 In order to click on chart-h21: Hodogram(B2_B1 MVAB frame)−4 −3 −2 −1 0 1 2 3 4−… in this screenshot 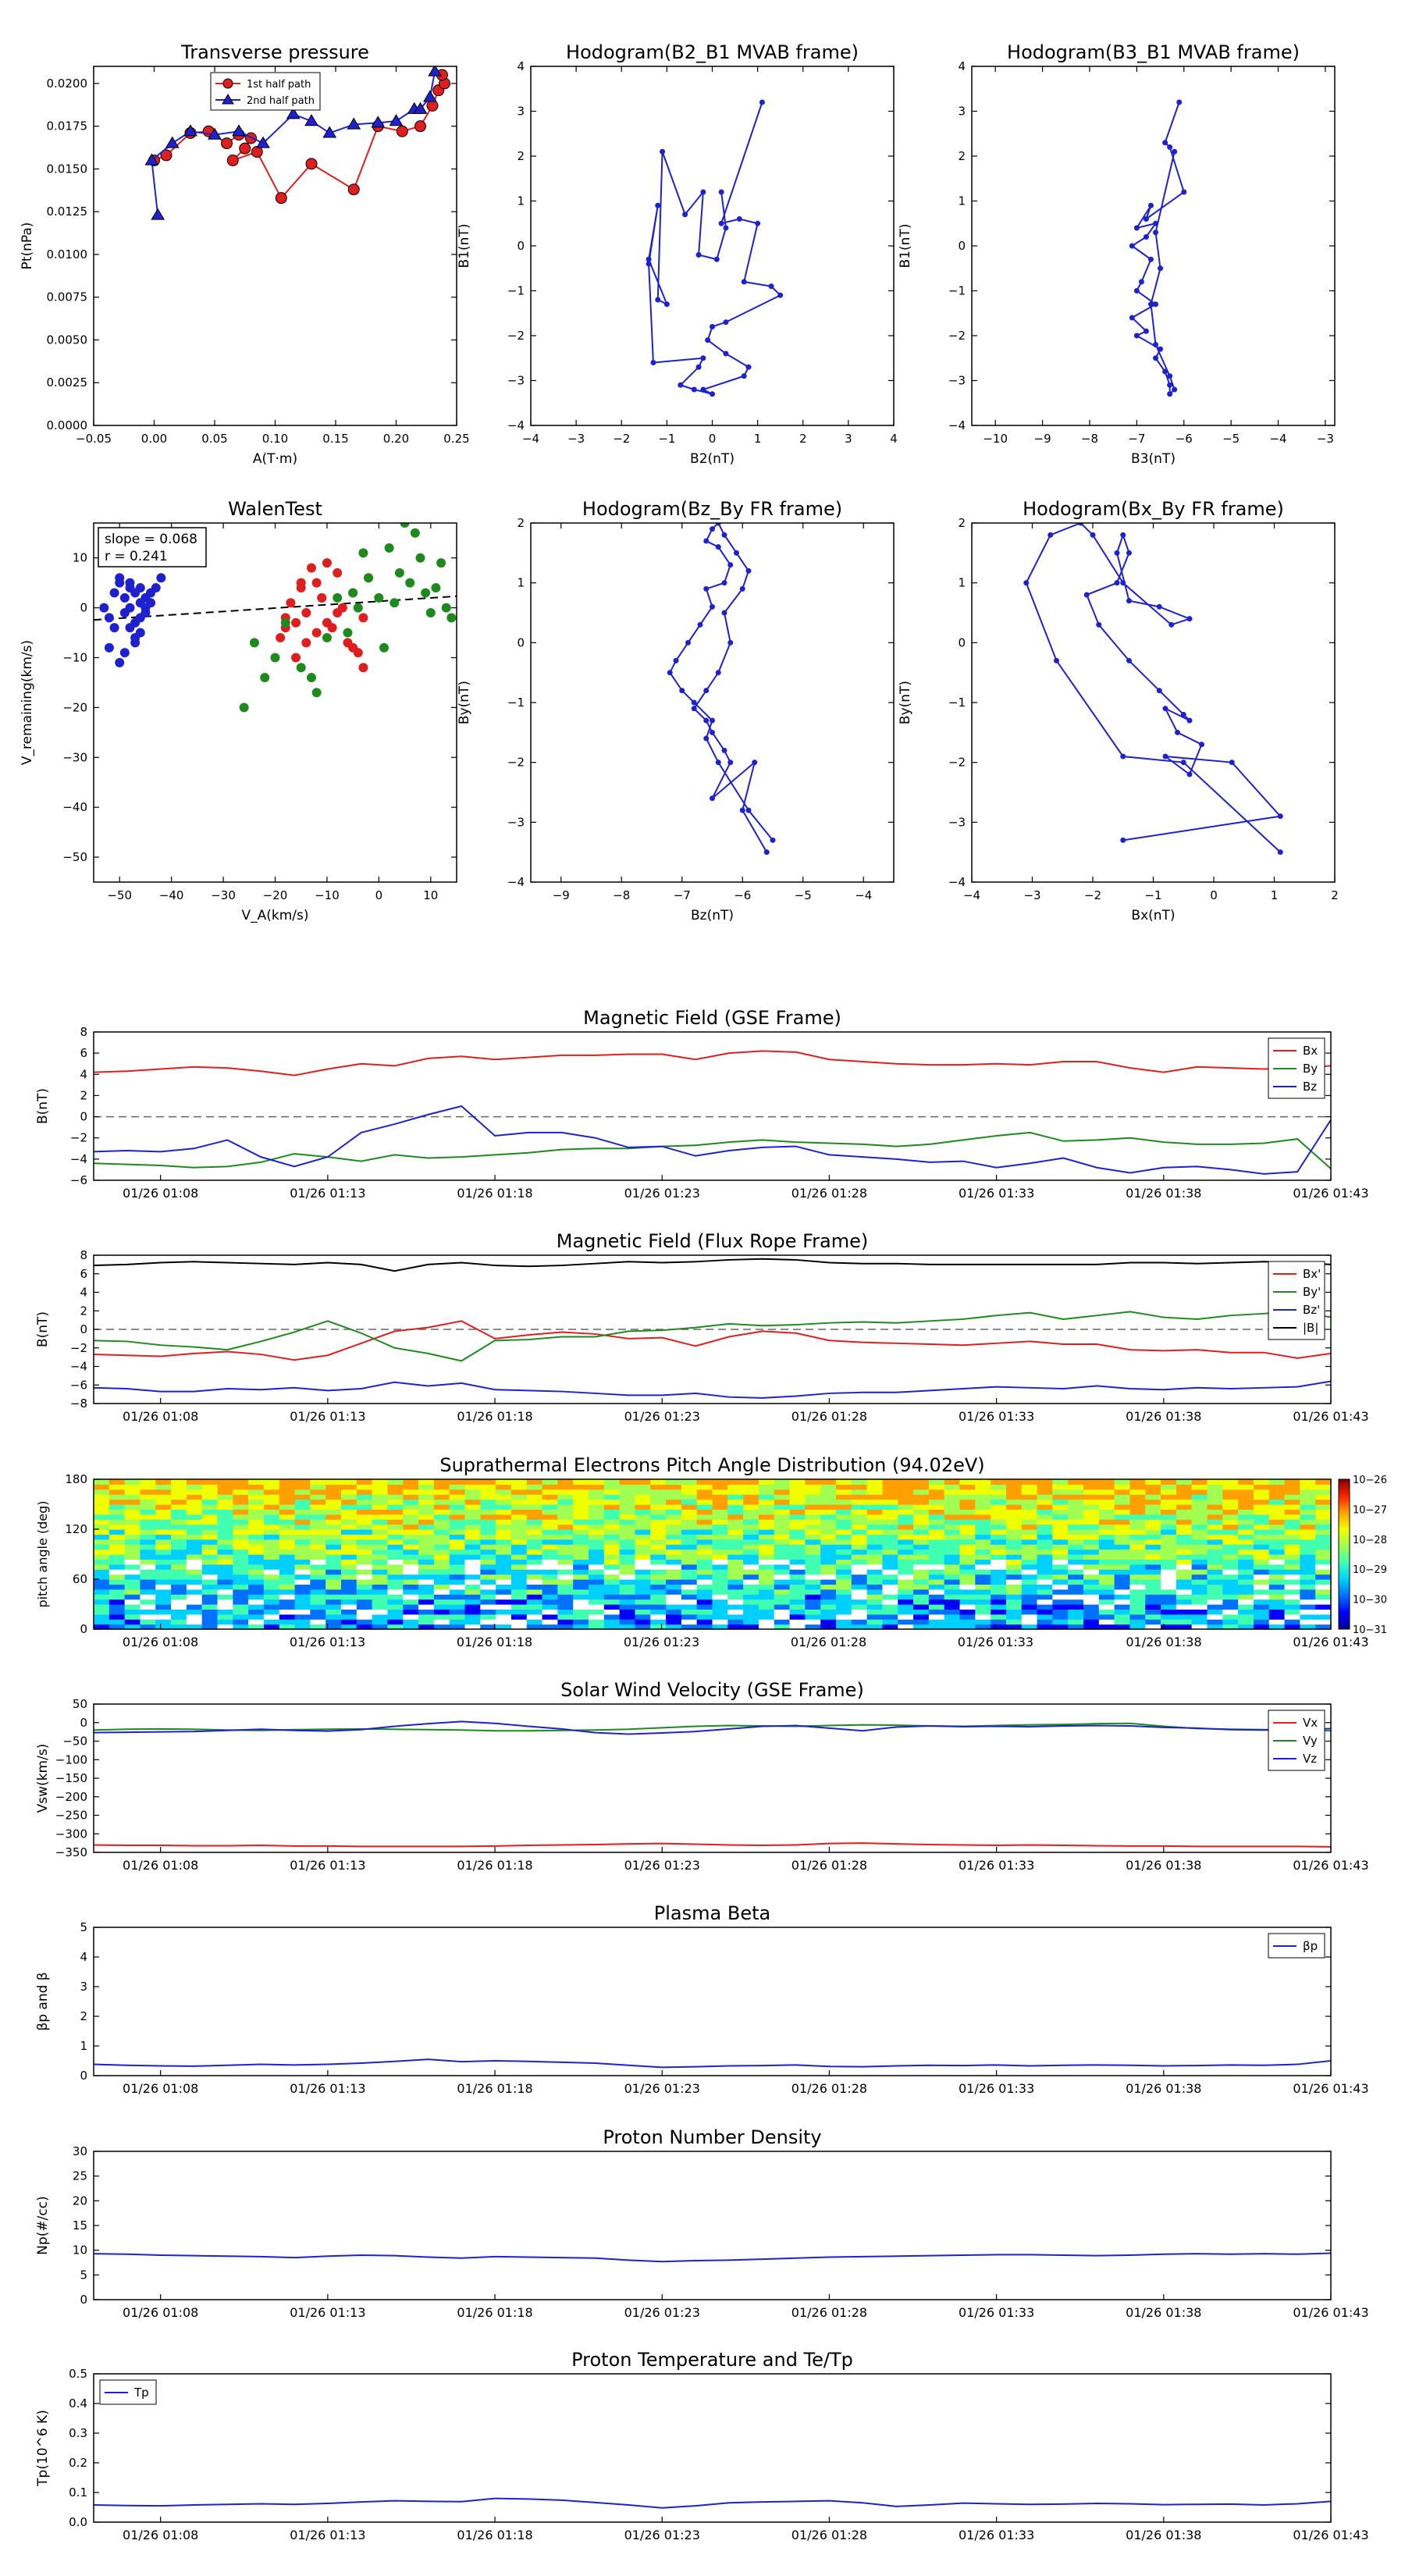, I will do `click(678, 254)`.